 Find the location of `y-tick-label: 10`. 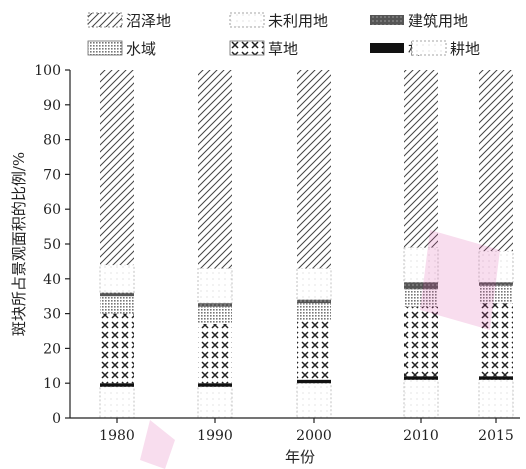

y-tick-label: 10 is located at coordinates (52, 384).